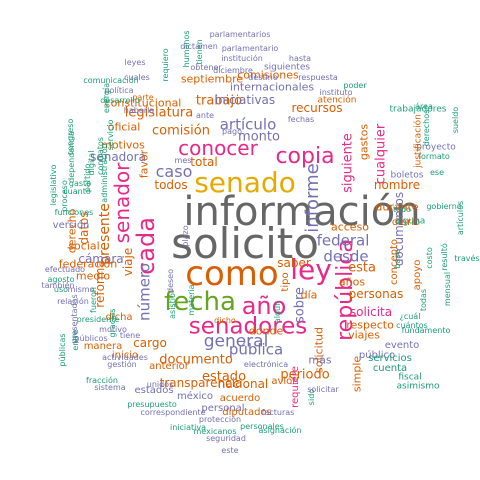 The image size is (480, 480). I want to click on word: facturas, so click(278, 412).